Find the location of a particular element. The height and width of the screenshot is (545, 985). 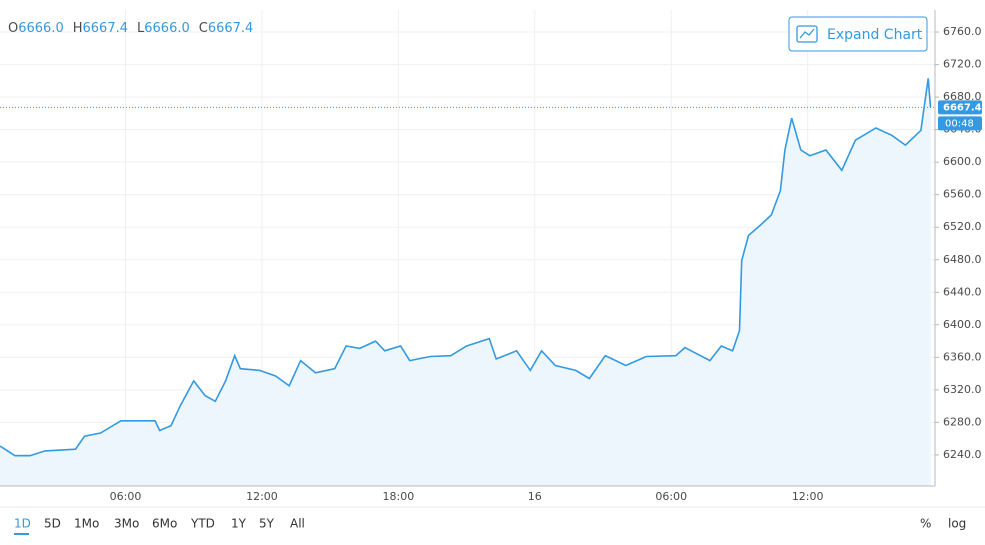

y-tick-label: 6320.0 is located at coordinates (962, 389).